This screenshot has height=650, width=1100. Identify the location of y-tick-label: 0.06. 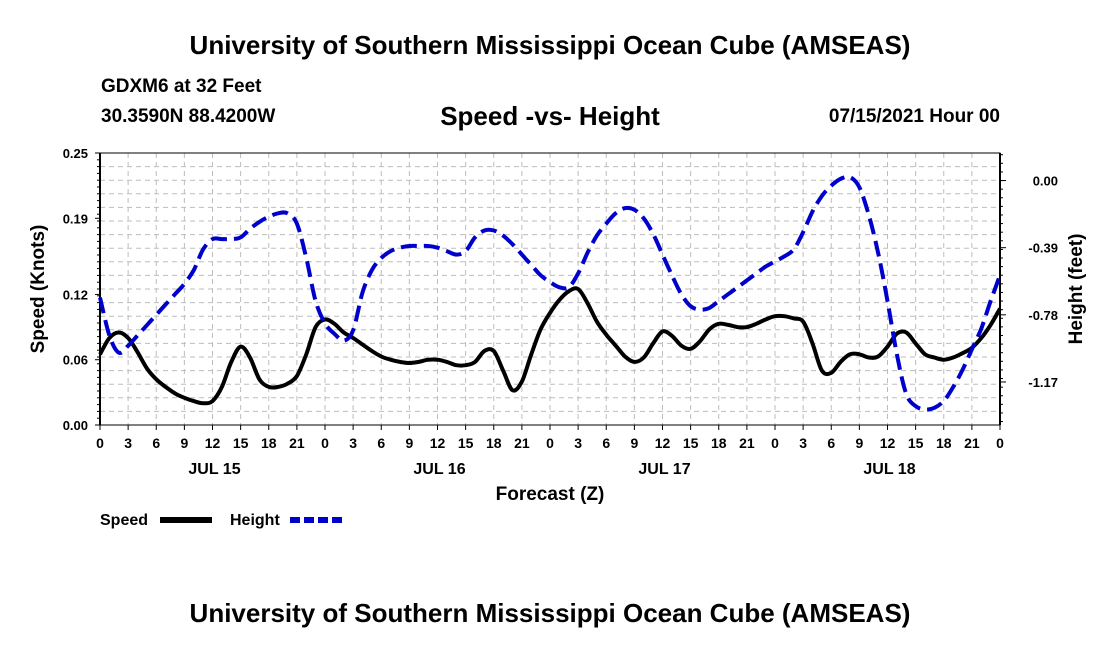
(75, 360).